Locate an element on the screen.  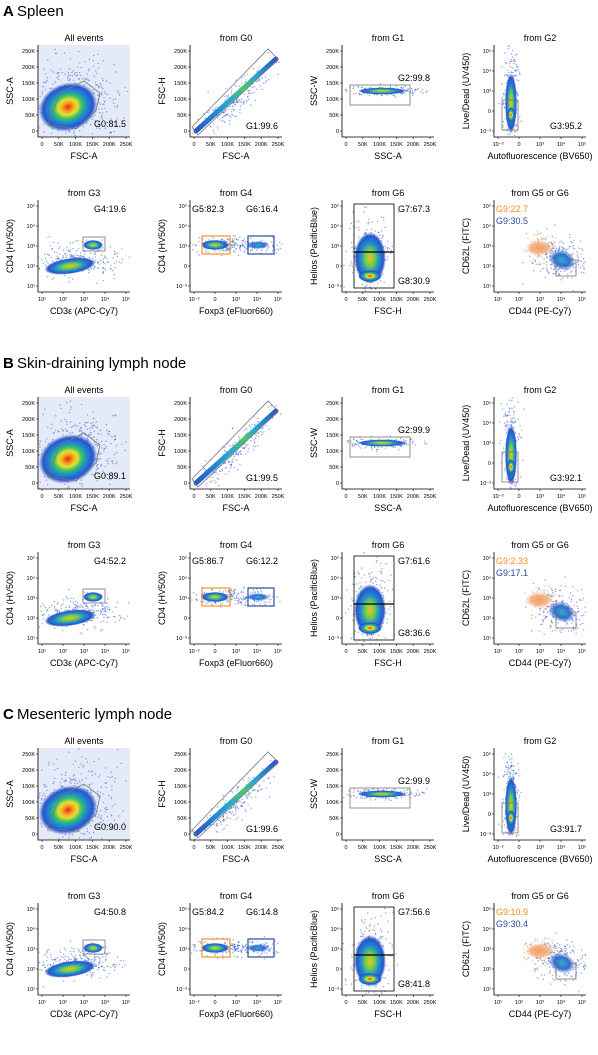
y-tick-label: 50K is located at coordinates (30, 468).